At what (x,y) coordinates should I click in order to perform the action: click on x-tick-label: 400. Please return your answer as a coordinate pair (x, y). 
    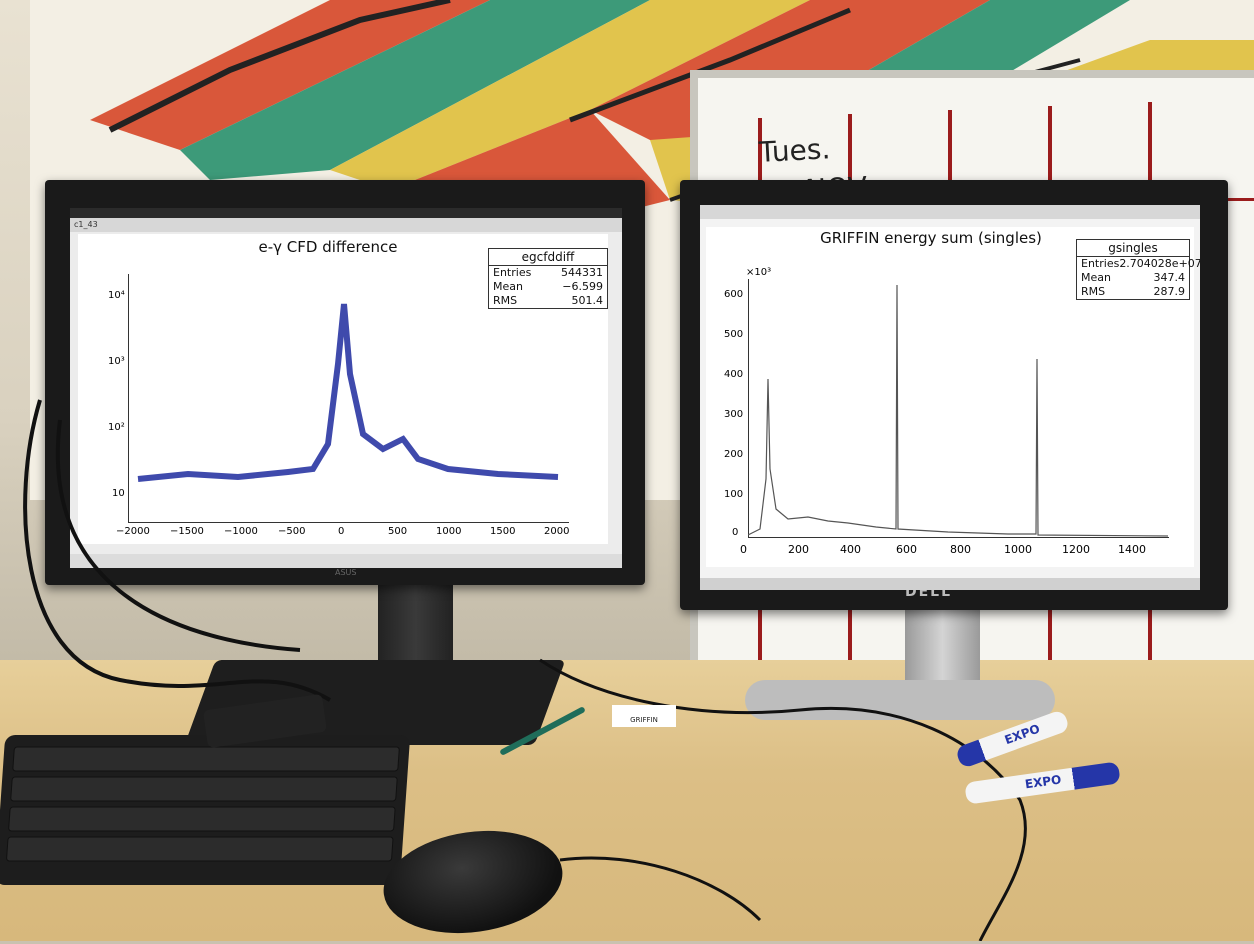
    Looking at the image, I should click on (850, 549).